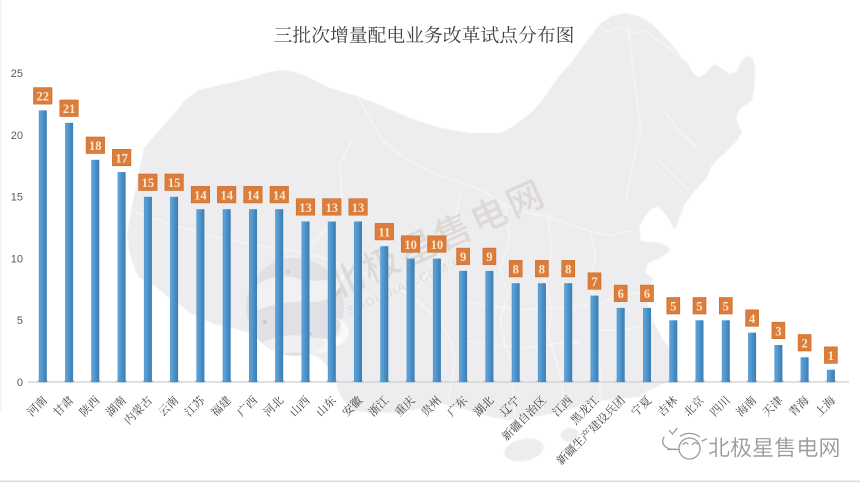 The height and width of the screenshot is (483, 860). What do you see at coordinates (752, 319) in the screenshot?
I see `svg-text: 4` at bounding box center [752, 319].